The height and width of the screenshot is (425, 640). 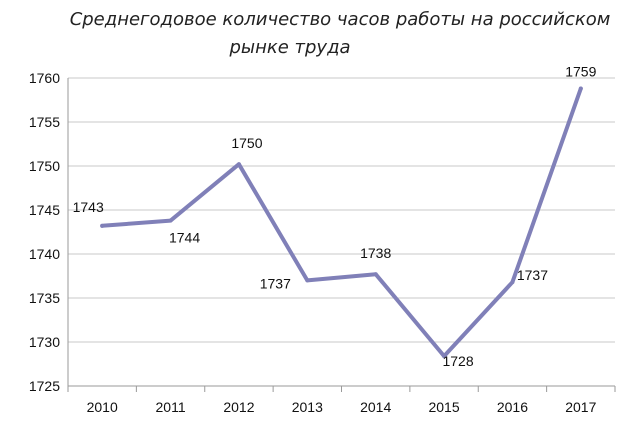 What do you see at coordinates (44, 210) in the screenshot?
I see `y-tick-label-1745: 1745` at bounding box center [44, 210].